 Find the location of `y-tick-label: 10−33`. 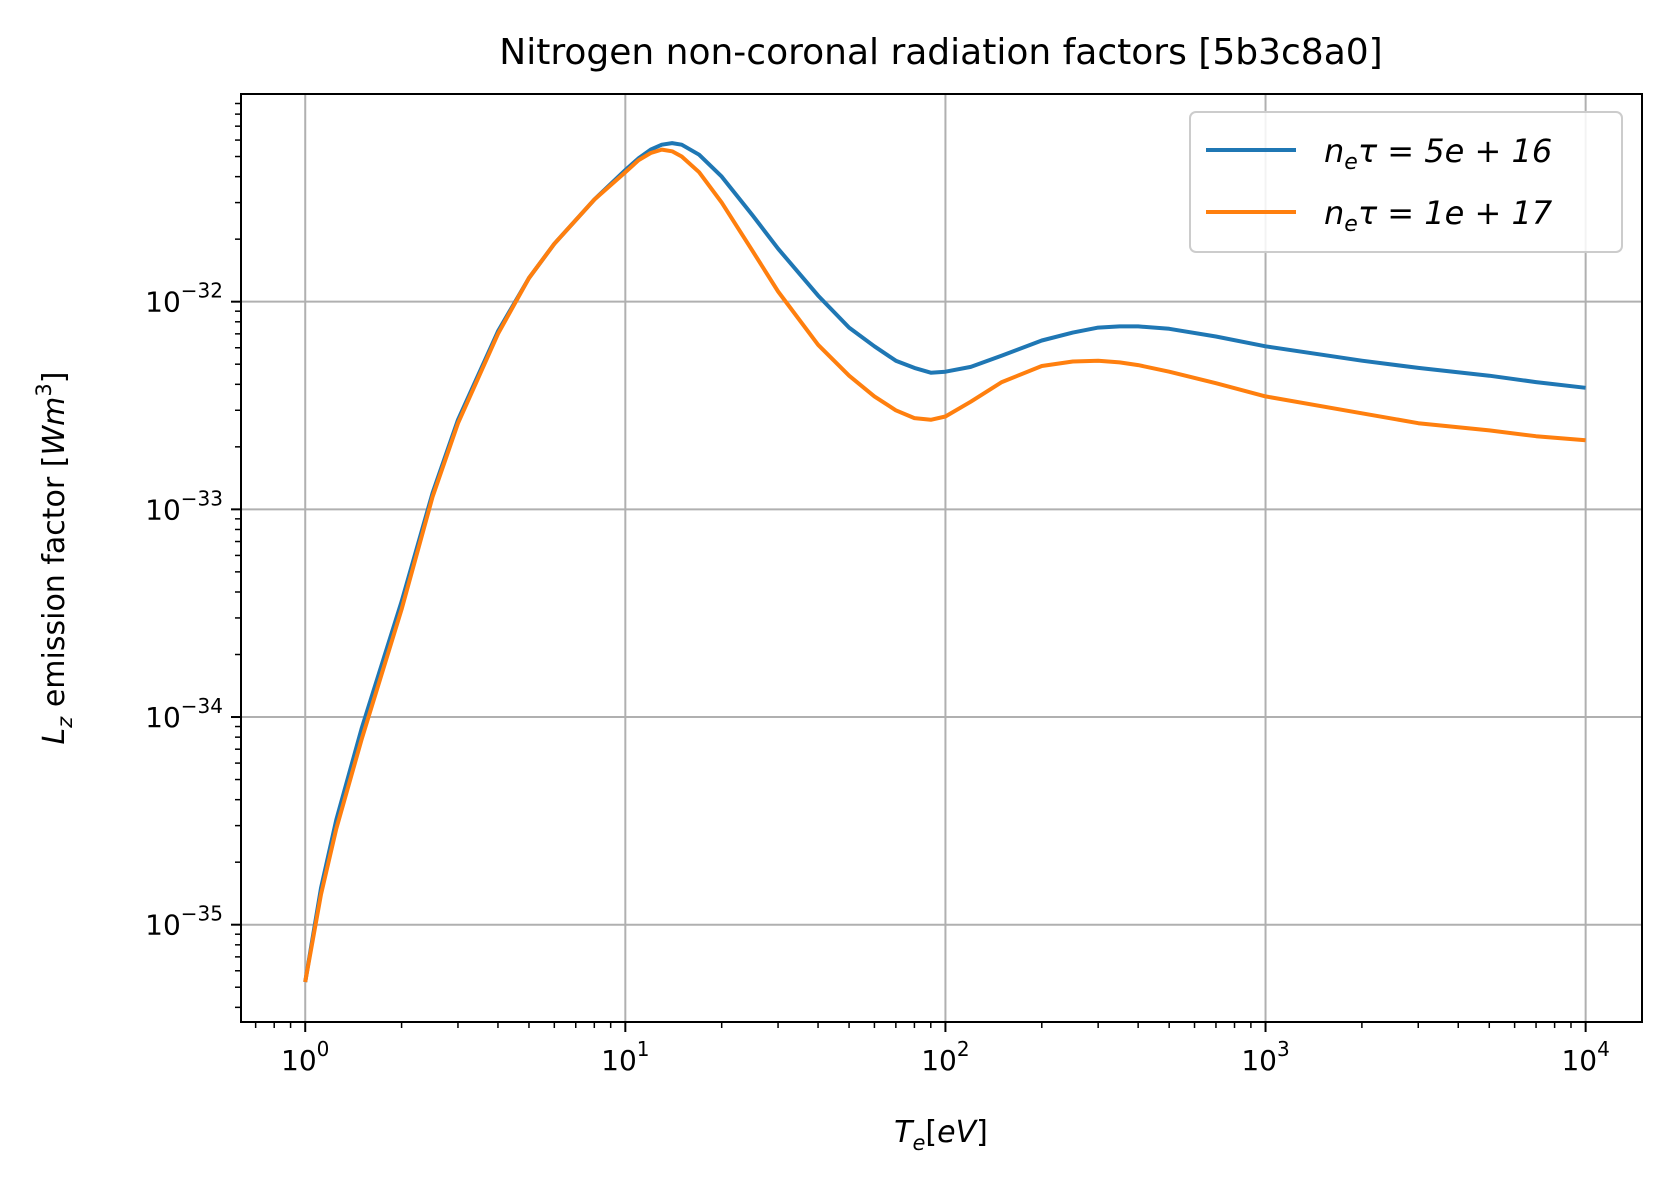

y-tick-label: 10−33 is located at coordinates (184, 506).